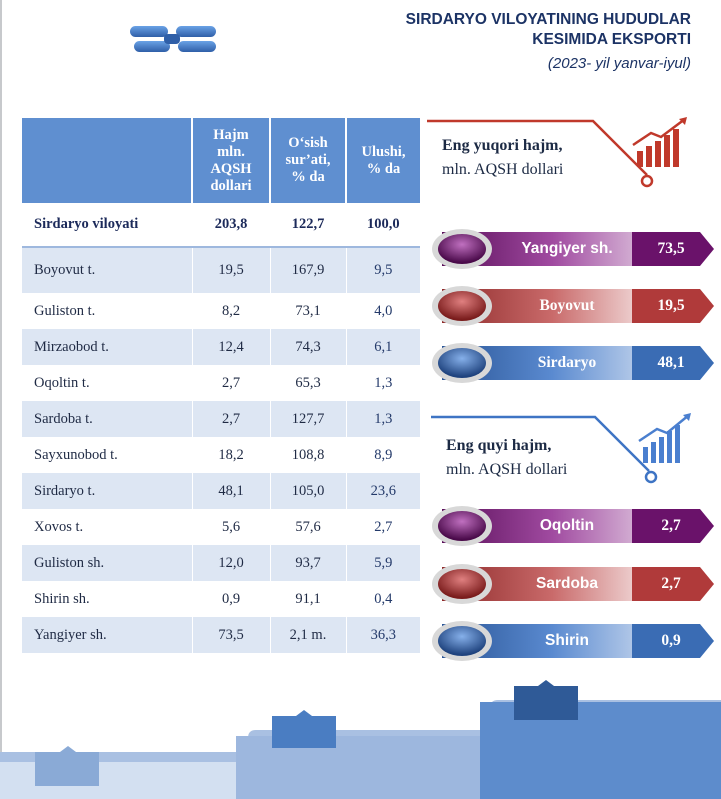 This screenshot has width=721, height=799. I want to click on bar-label: Sardoba, so click(566, 583).